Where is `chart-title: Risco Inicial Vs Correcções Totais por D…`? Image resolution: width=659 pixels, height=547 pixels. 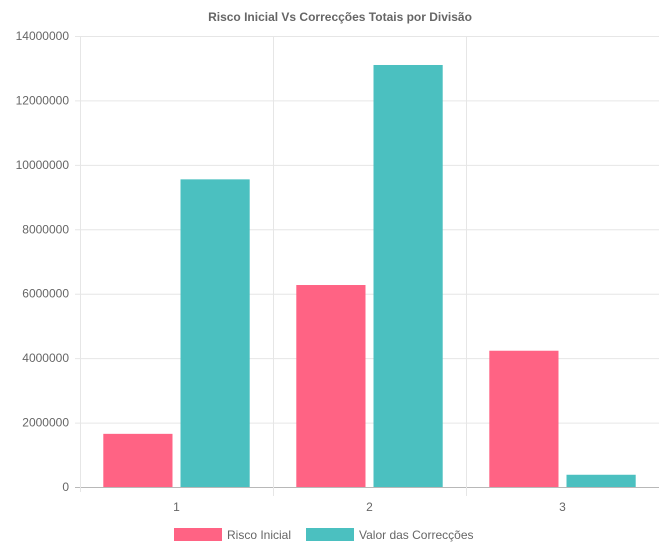 chart-title: Risco Inicial Vs Correcções Totais por D… is located at coordinates (340, 17).